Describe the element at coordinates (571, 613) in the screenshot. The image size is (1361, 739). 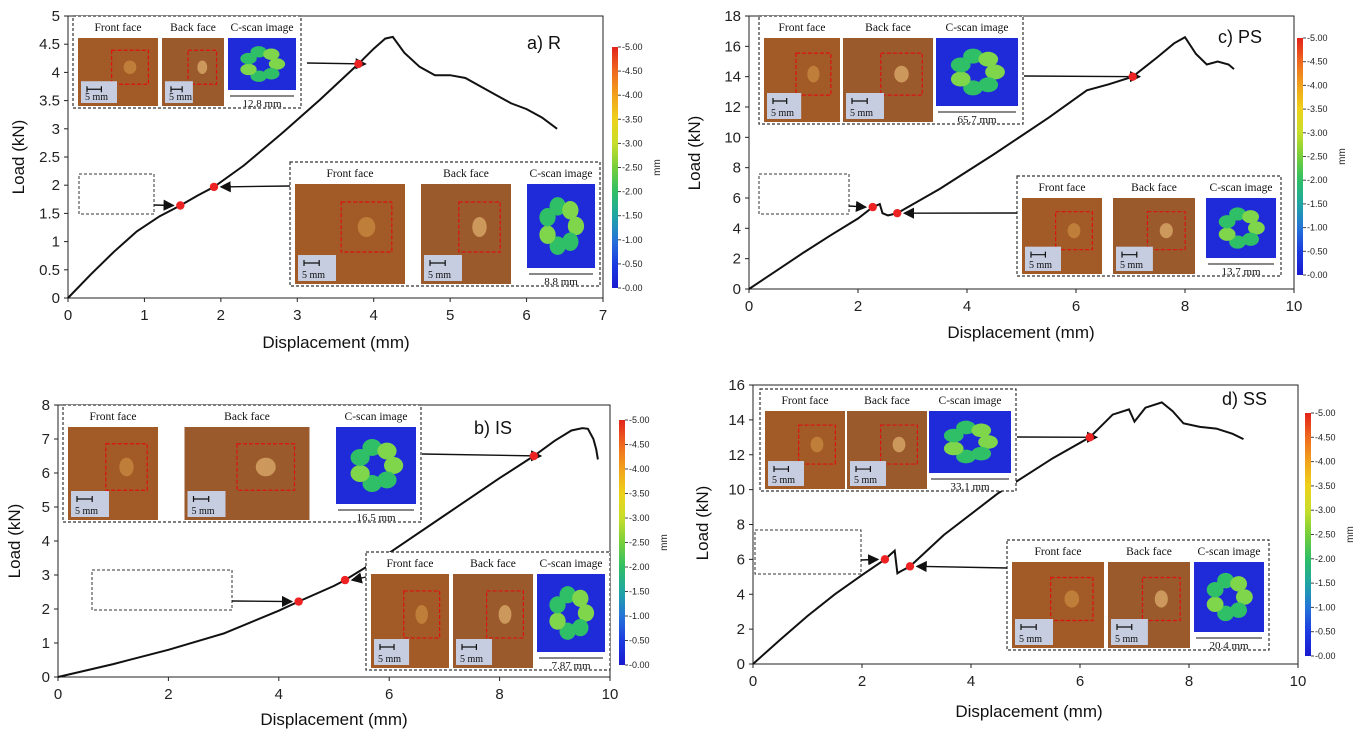
I see `lower-c-scan-image` at that location.